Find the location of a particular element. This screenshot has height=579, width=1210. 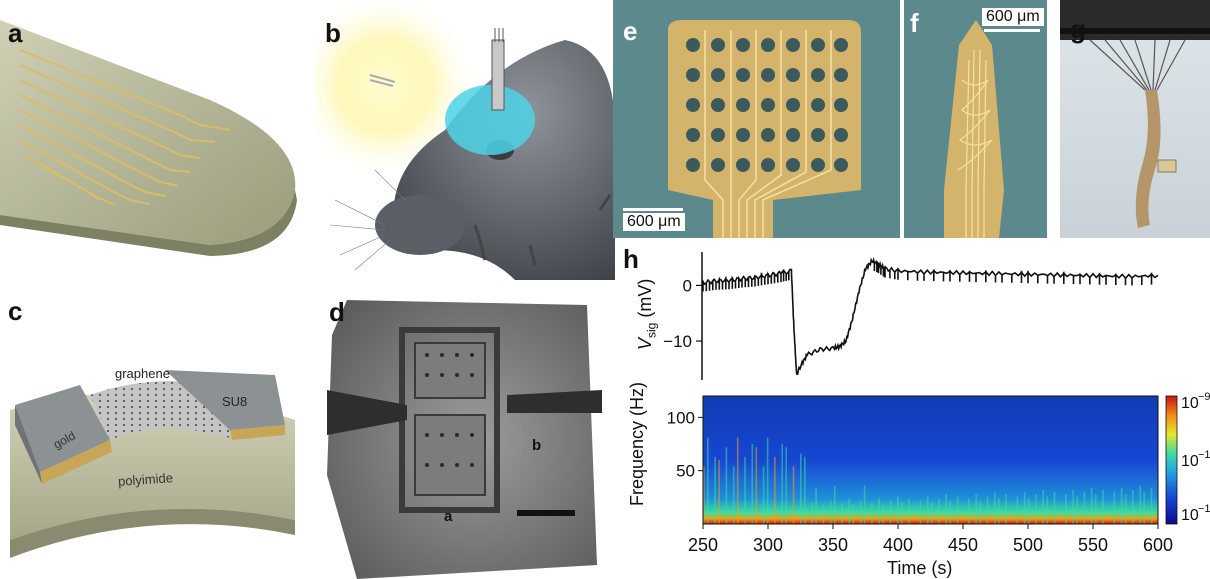

panel-d-mark-b: b is located at coordinates (537, 445).